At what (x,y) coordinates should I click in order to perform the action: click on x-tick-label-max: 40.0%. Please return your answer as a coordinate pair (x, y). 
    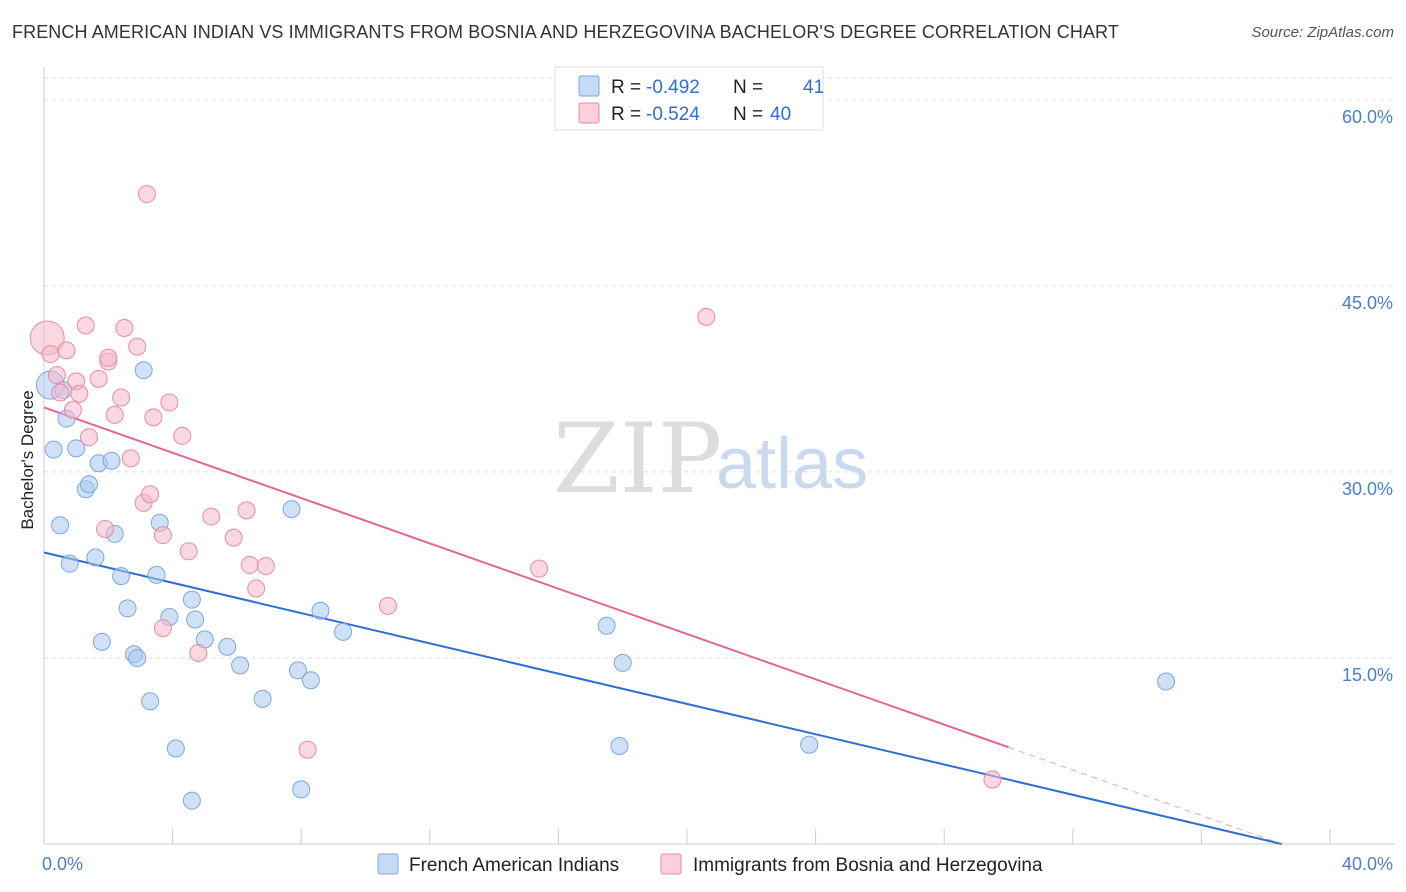
    Looking at the image, I should click on (1367, 864).